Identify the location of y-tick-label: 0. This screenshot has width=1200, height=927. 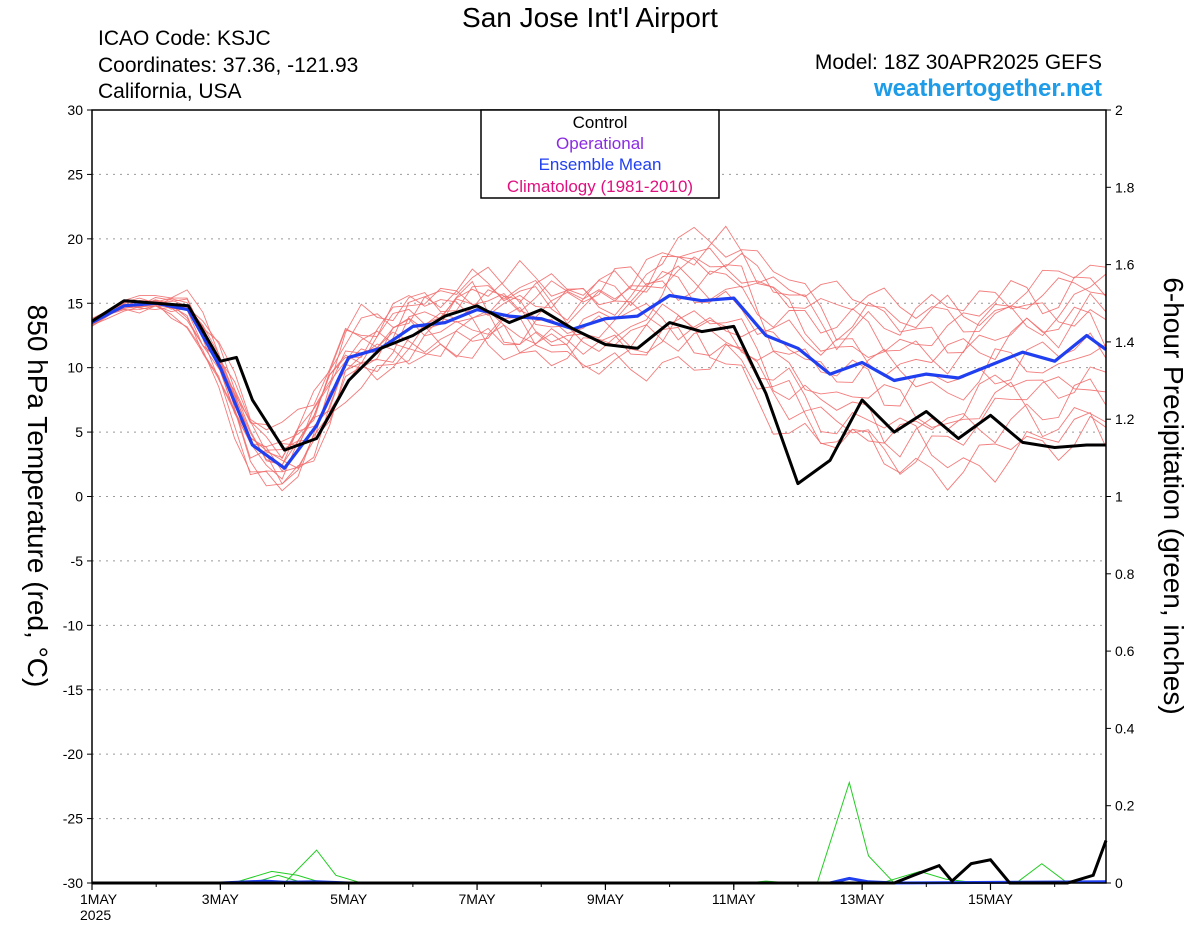
(79, 497).